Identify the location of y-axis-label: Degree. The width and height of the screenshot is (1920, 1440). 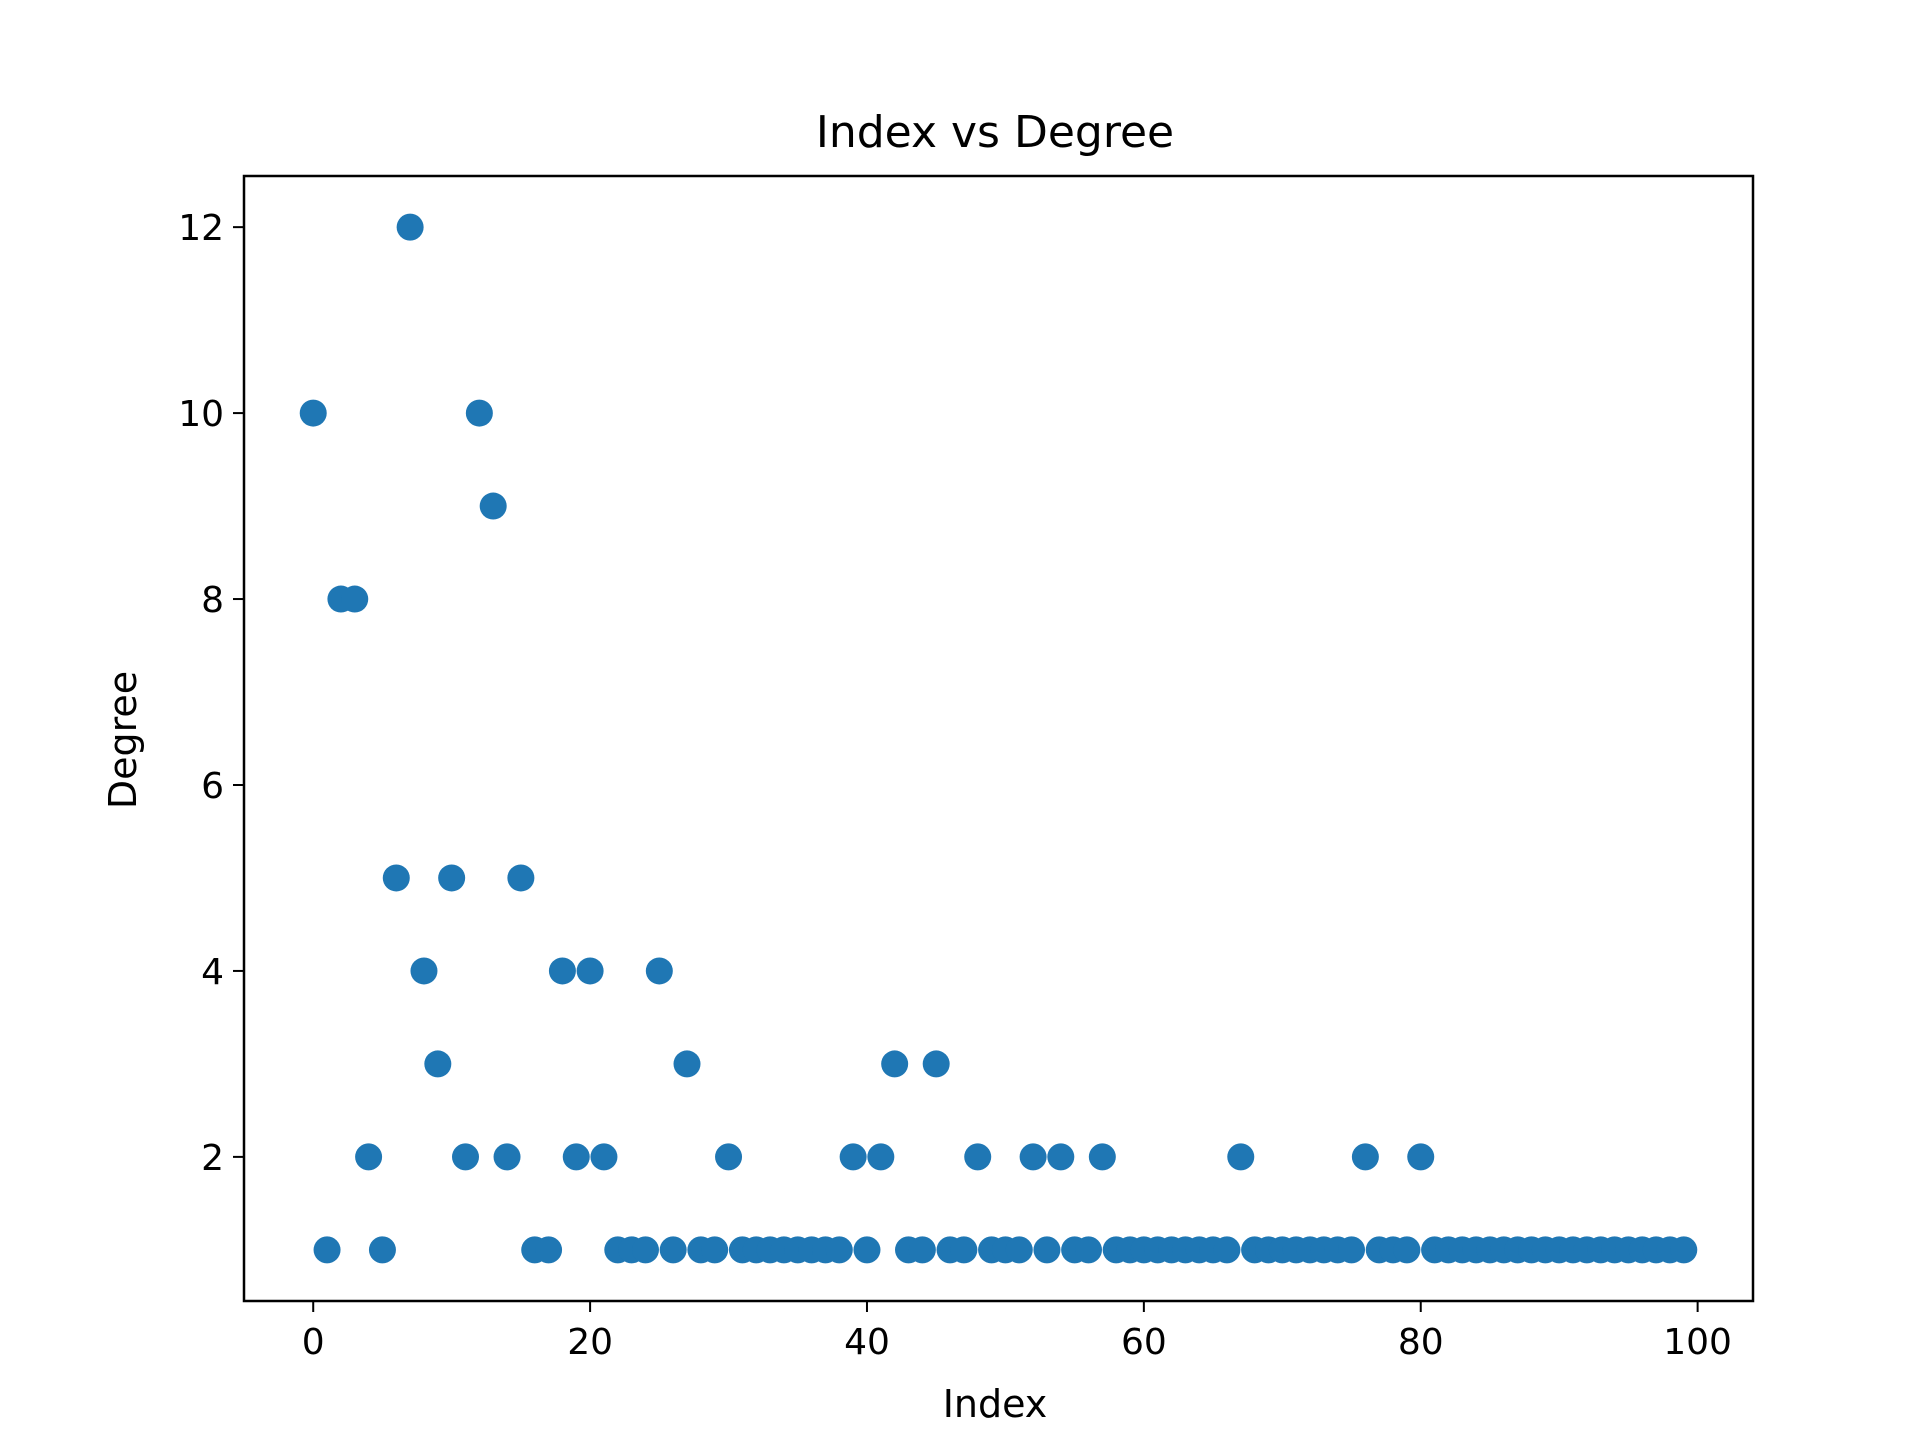
(123, 740).